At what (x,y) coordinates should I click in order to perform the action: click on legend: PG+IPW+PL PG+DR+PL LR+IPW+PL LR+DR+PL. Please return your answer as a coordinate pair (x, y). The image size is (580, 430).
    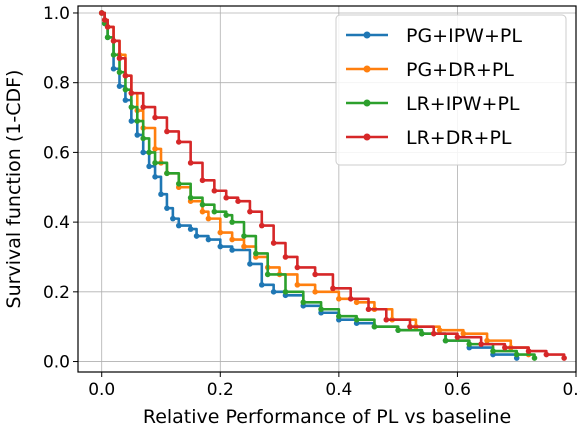
    Looking at the image, I should click on (451, 90).